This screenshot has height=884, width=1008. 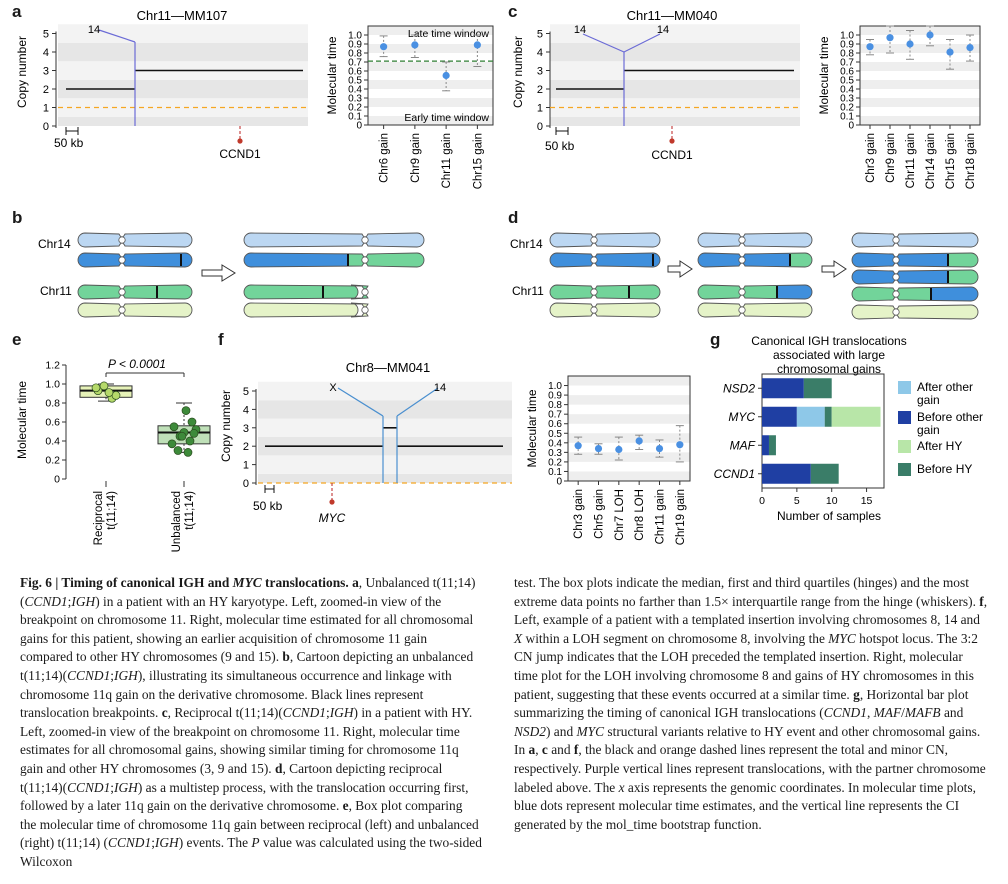 I want to click on panel-a-cn-title: Chr11—MM107, so click(x=182, y=15).